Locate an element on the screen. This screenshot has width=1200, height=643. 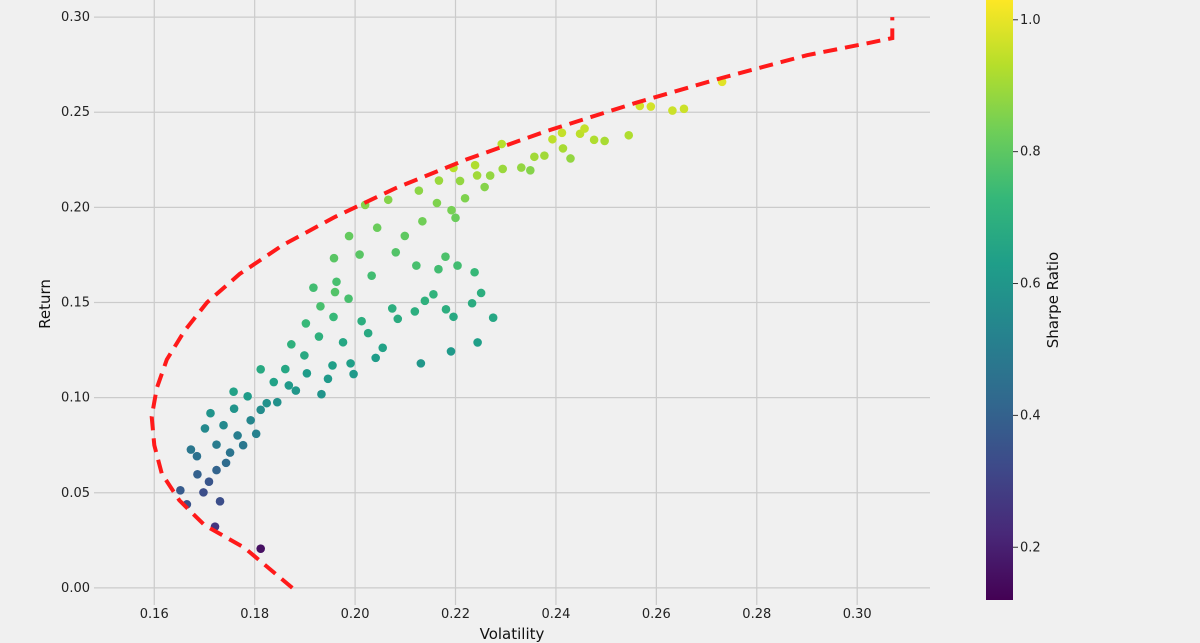
colorbar-tick-label: 0.2 is located at coordinates (1030, 547).